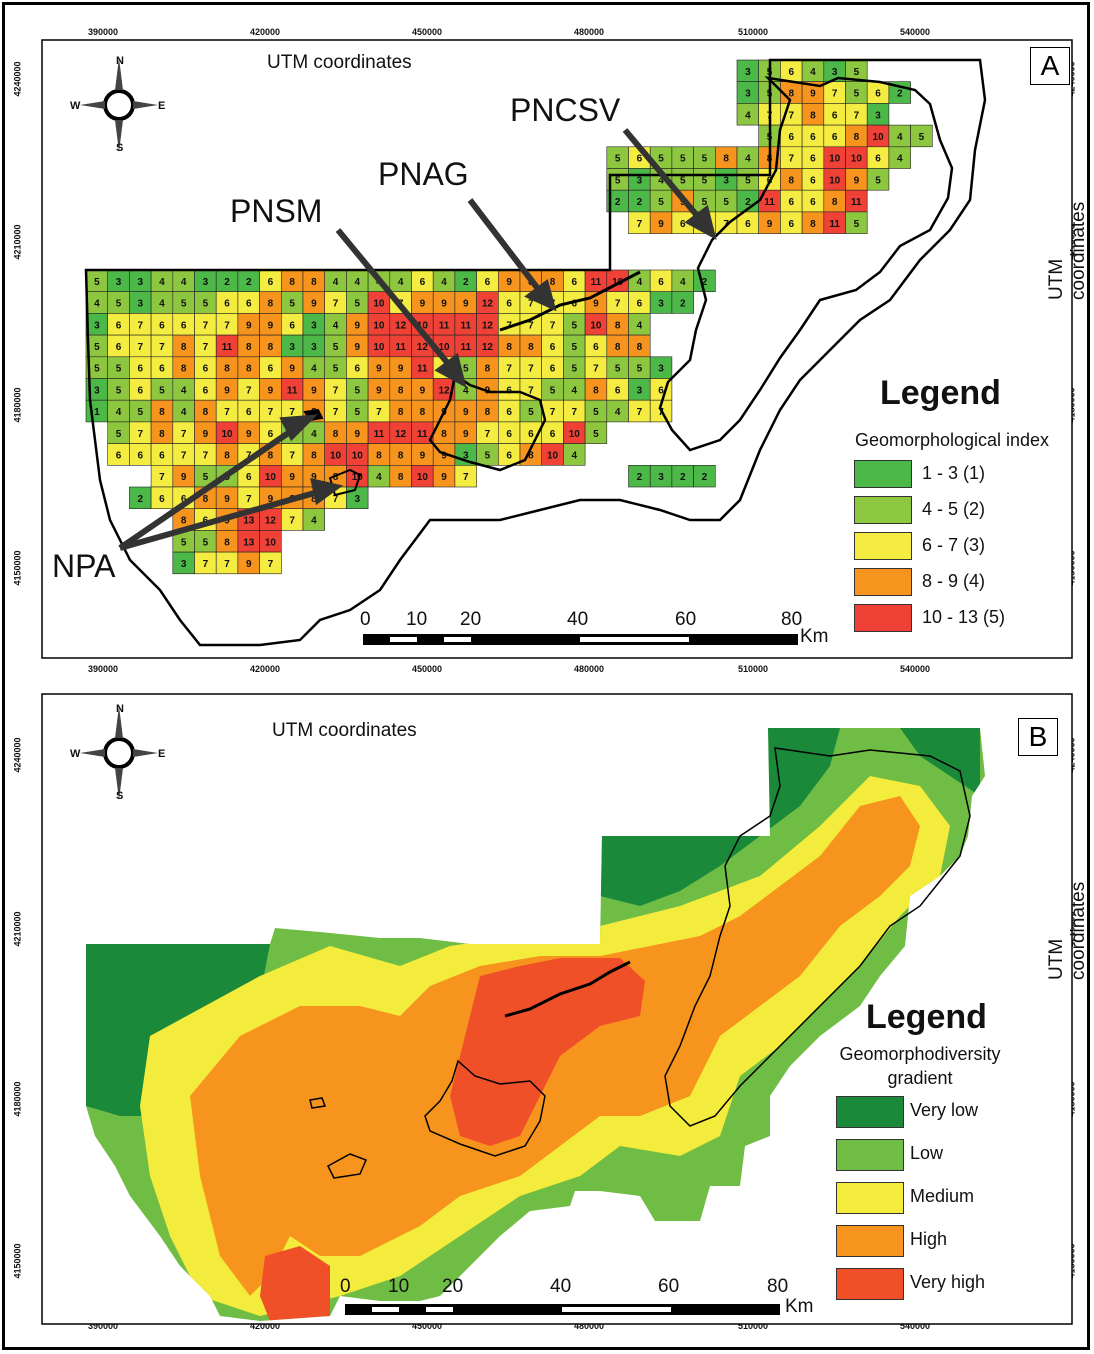 This screenshot has width=1094, height=1354. What do you see at coordinates (75, 754) in the screenshot?
I see `compass-w: W` at bounding box center [75, 754].